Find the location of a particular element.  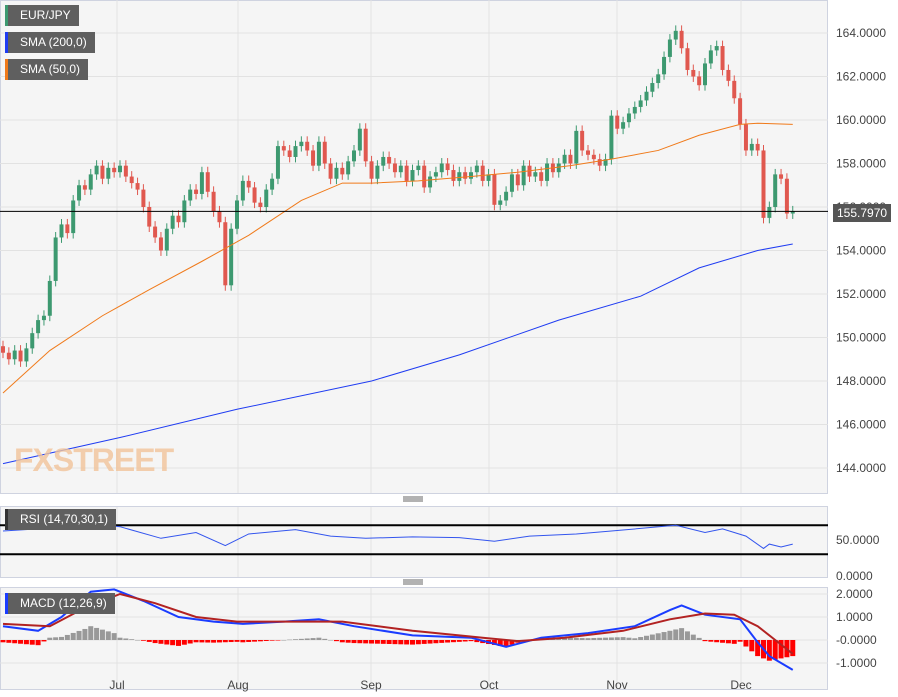

legend-symbol: EUR/JPY is located at coordinates (42, 15).